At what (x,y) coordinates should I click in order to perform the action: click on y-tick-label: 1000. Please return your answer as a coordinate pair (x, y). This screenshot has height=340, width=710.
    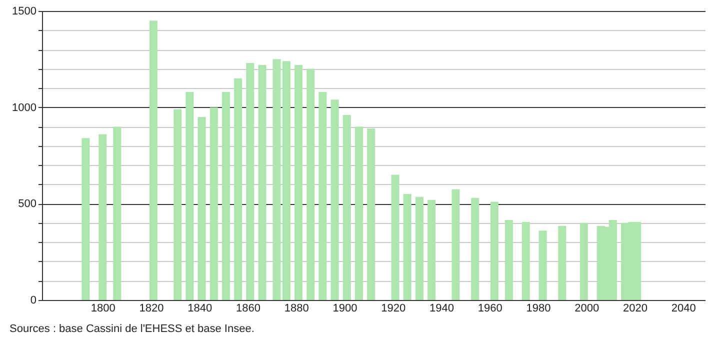
    Looking at the image, I should click on (24, 108).